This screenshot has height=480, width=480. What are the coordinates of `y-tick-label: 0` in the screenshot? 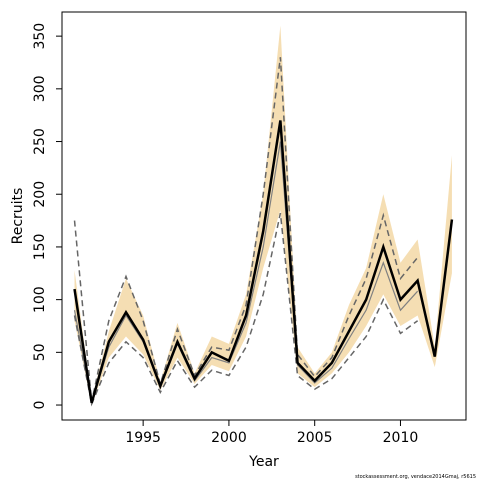 It's located at (40, 405).